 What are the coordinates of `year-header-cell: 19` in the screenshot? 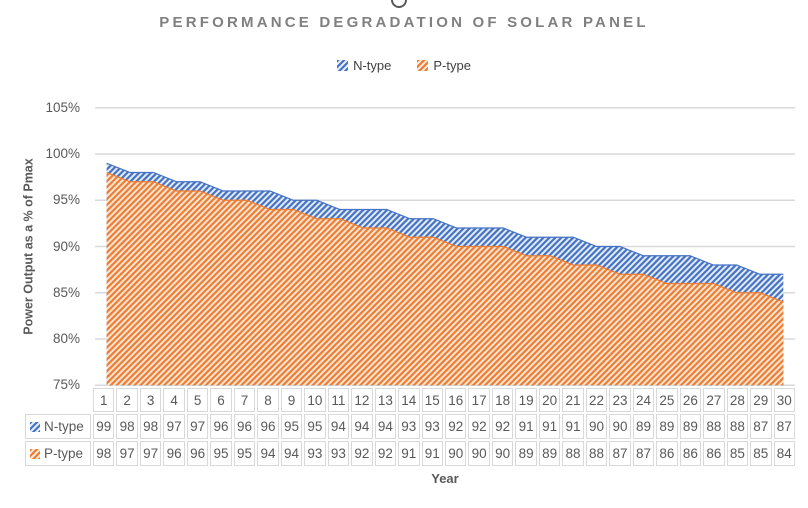 It's located at (526, 400).